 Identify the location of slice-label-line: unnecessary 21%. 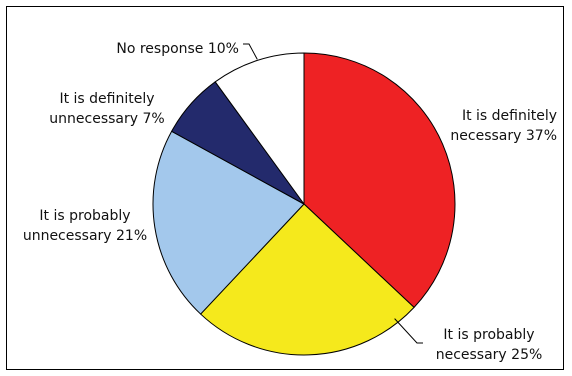
(85, 236).